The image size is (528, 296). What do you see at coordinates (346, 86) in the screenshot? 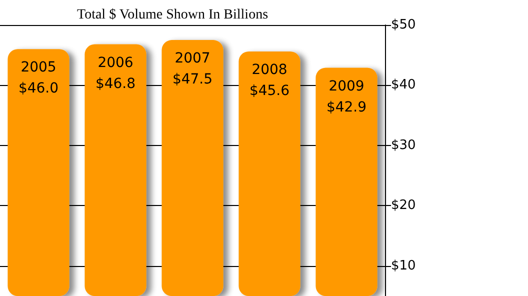
I see `x-tick-label: 2009` at bounding box center [346, 86].